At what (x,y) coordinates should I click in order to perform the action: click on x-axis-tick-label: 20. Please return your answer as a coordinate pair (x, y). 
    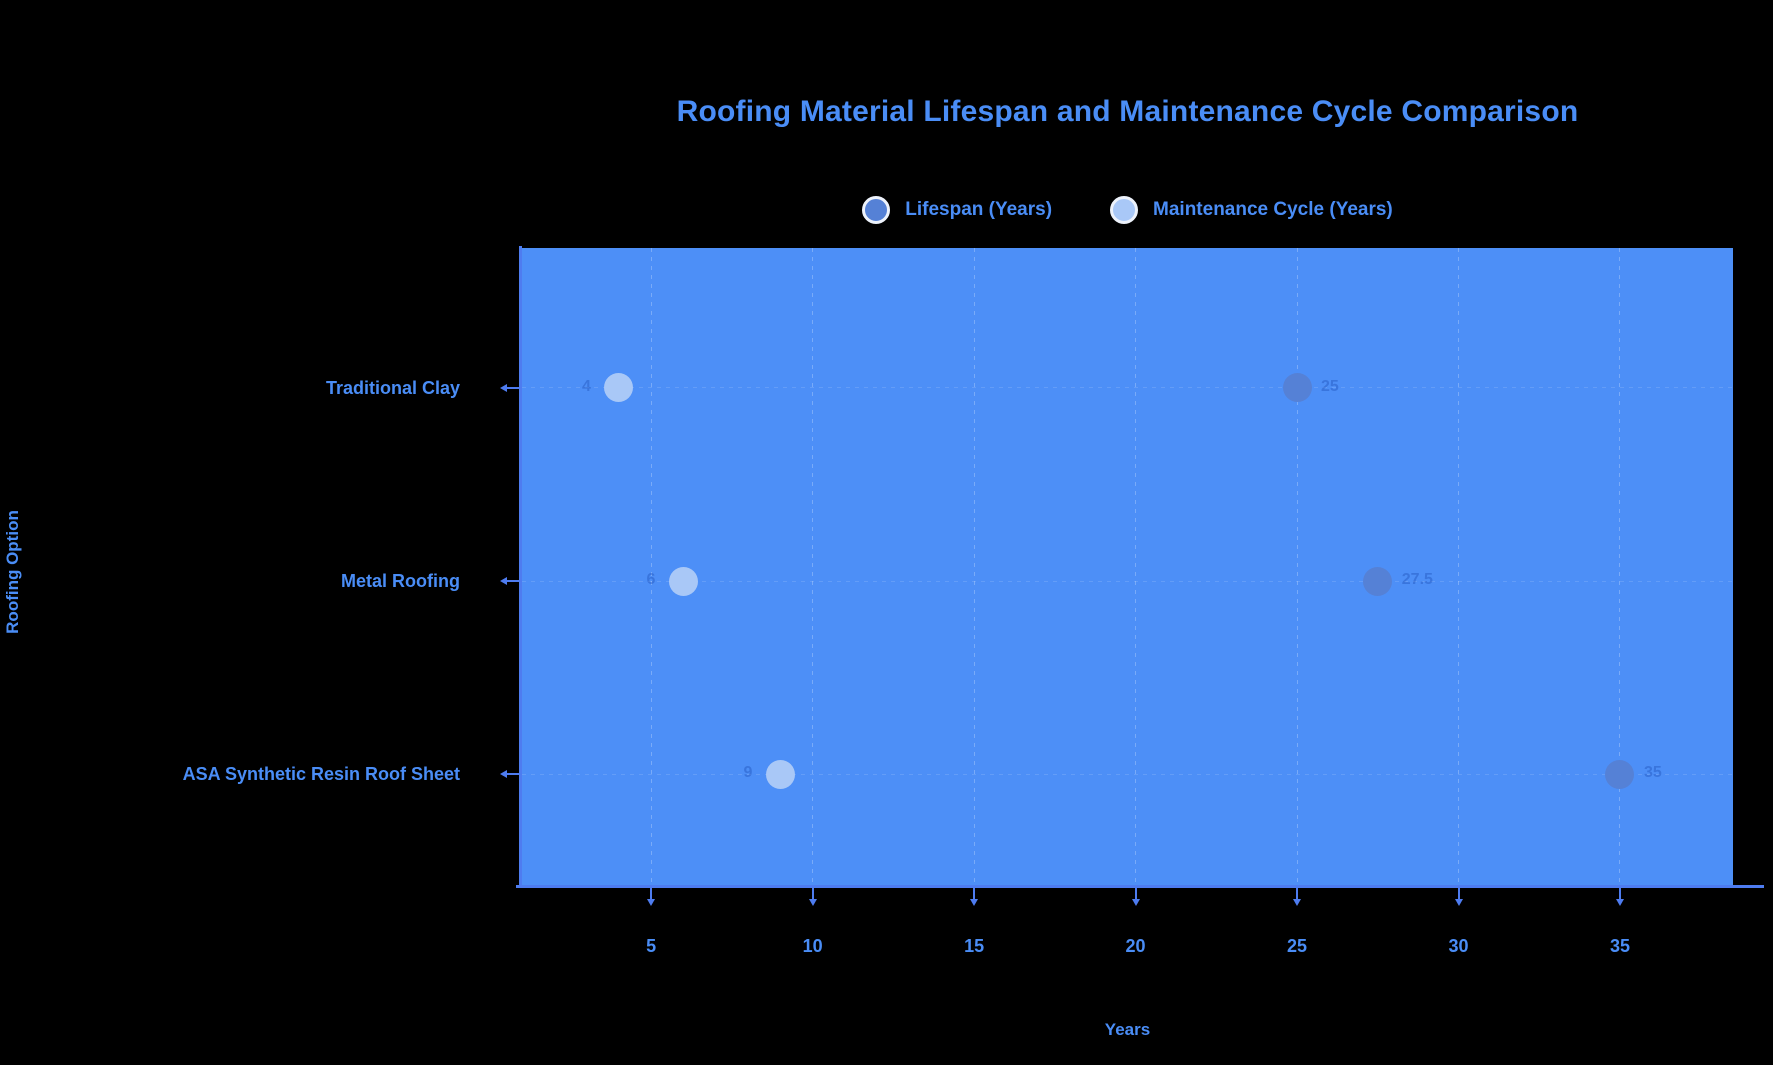
    Looking at the image, I should click on (1135, 946).